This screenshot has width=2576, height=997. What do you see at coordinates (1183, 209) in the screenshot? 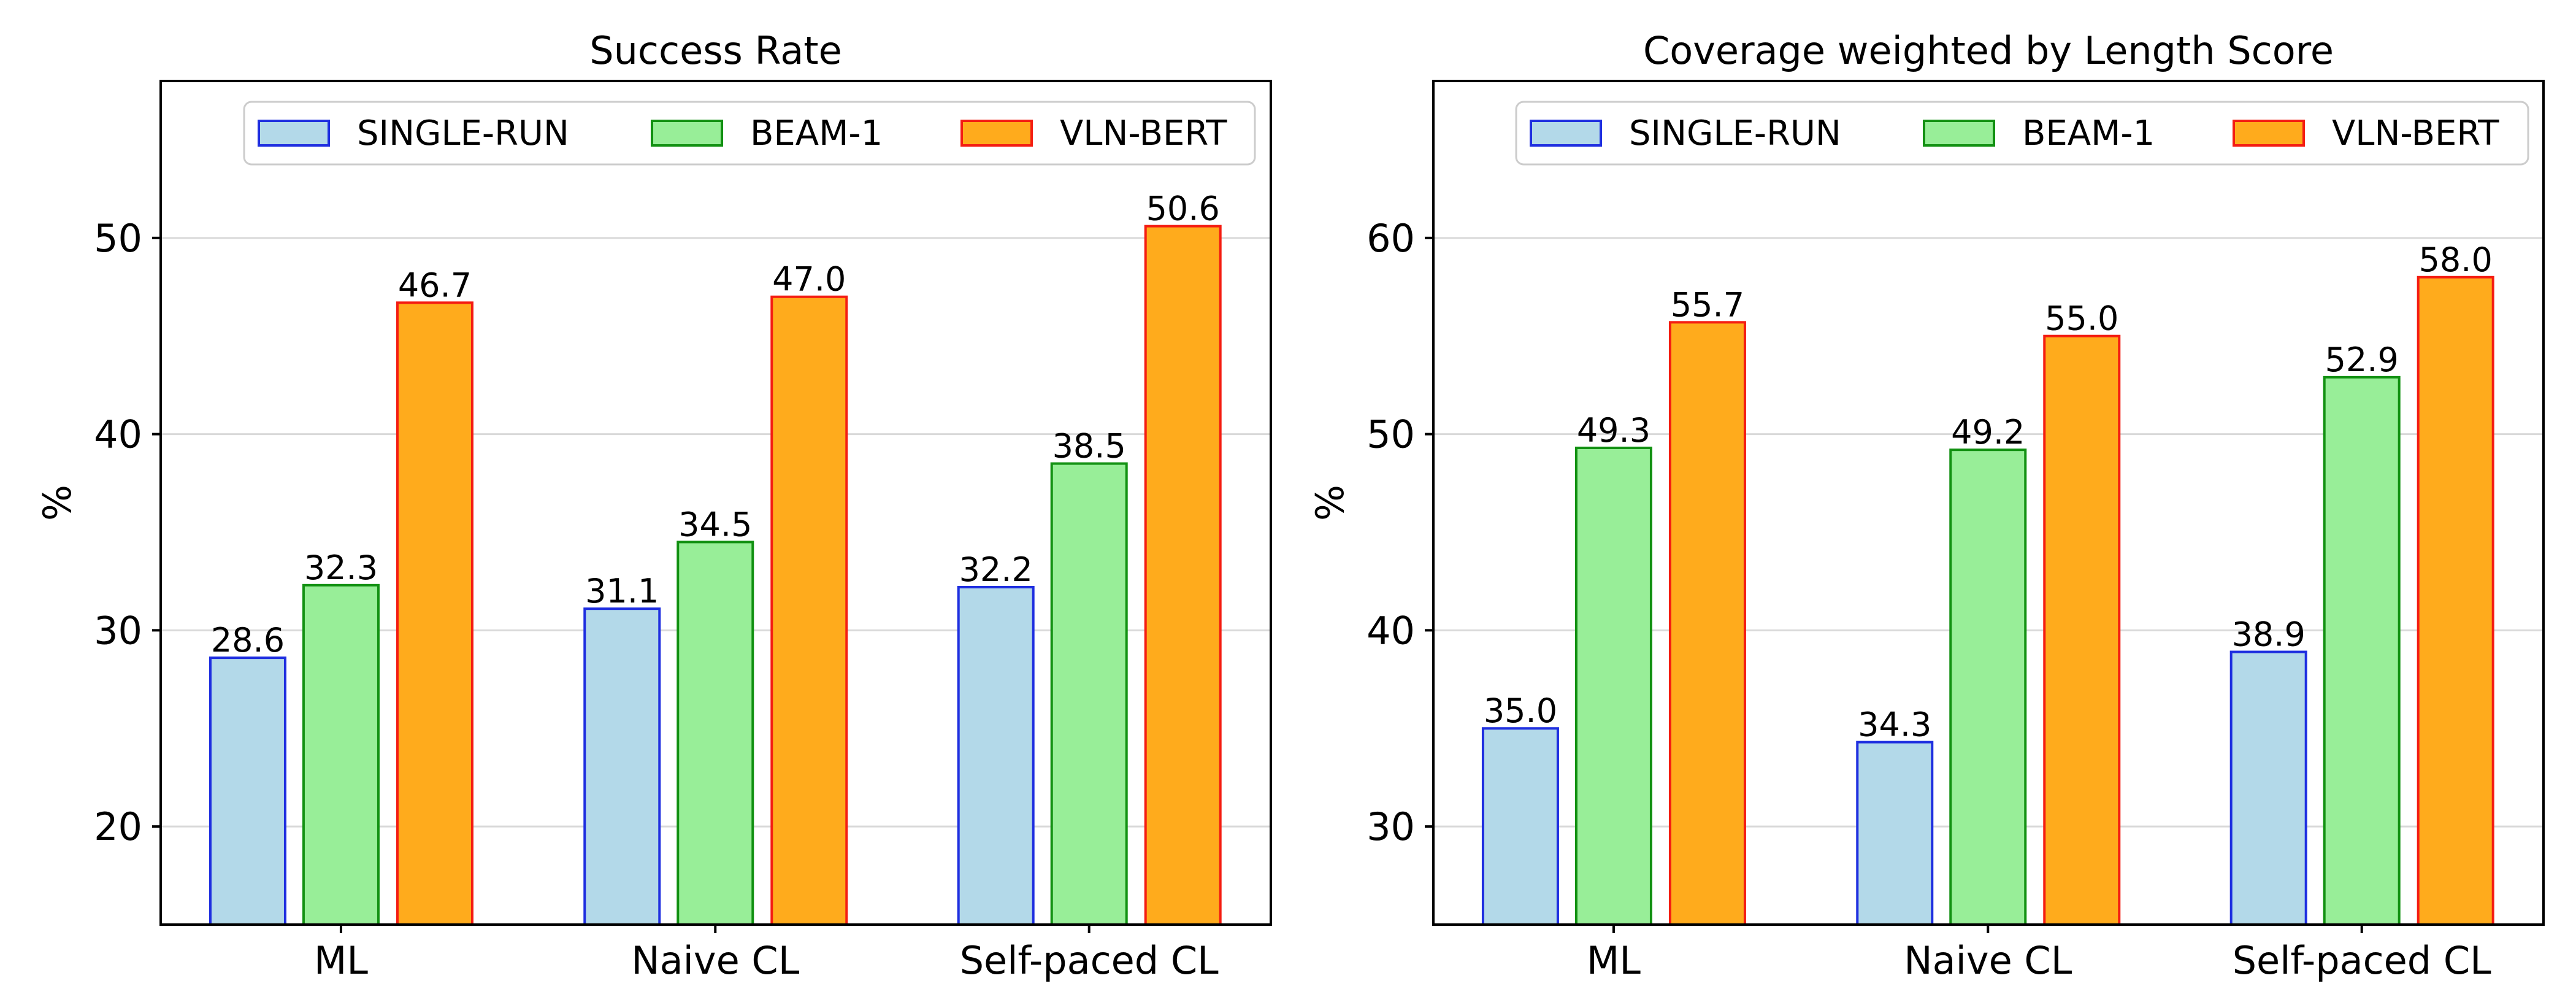
I see `bar-value-label: 50.6` at bounding box center [1183, 209].